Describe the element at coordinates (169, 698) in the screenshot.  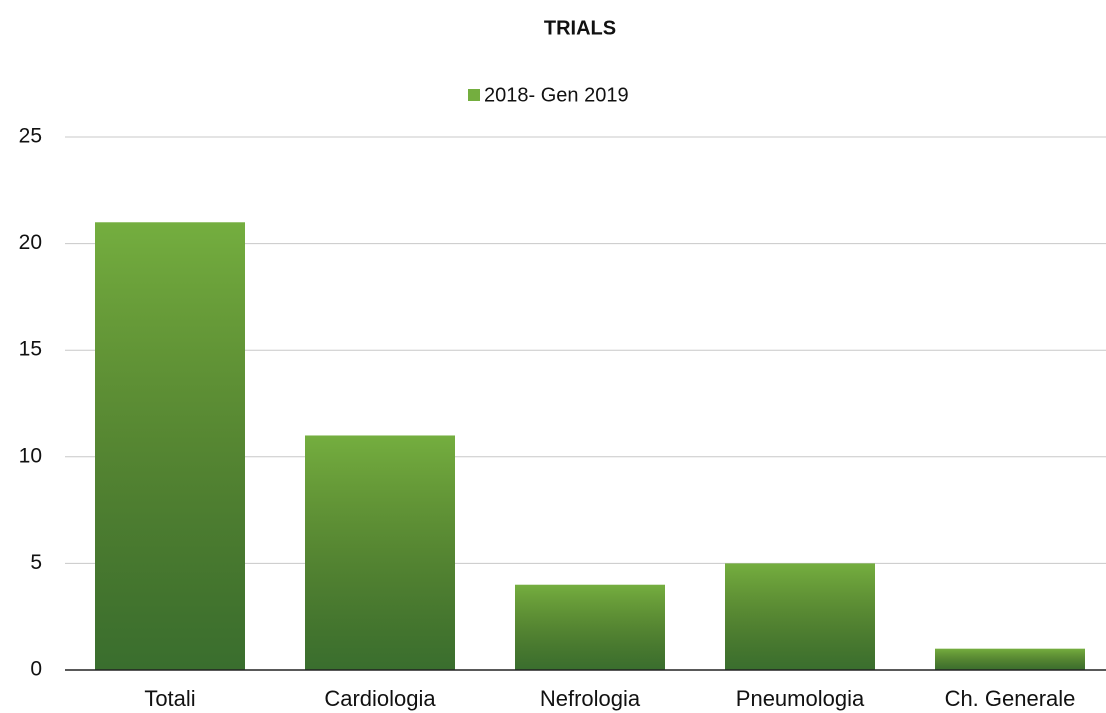
I see `x-tick-label: Totali` at that location.